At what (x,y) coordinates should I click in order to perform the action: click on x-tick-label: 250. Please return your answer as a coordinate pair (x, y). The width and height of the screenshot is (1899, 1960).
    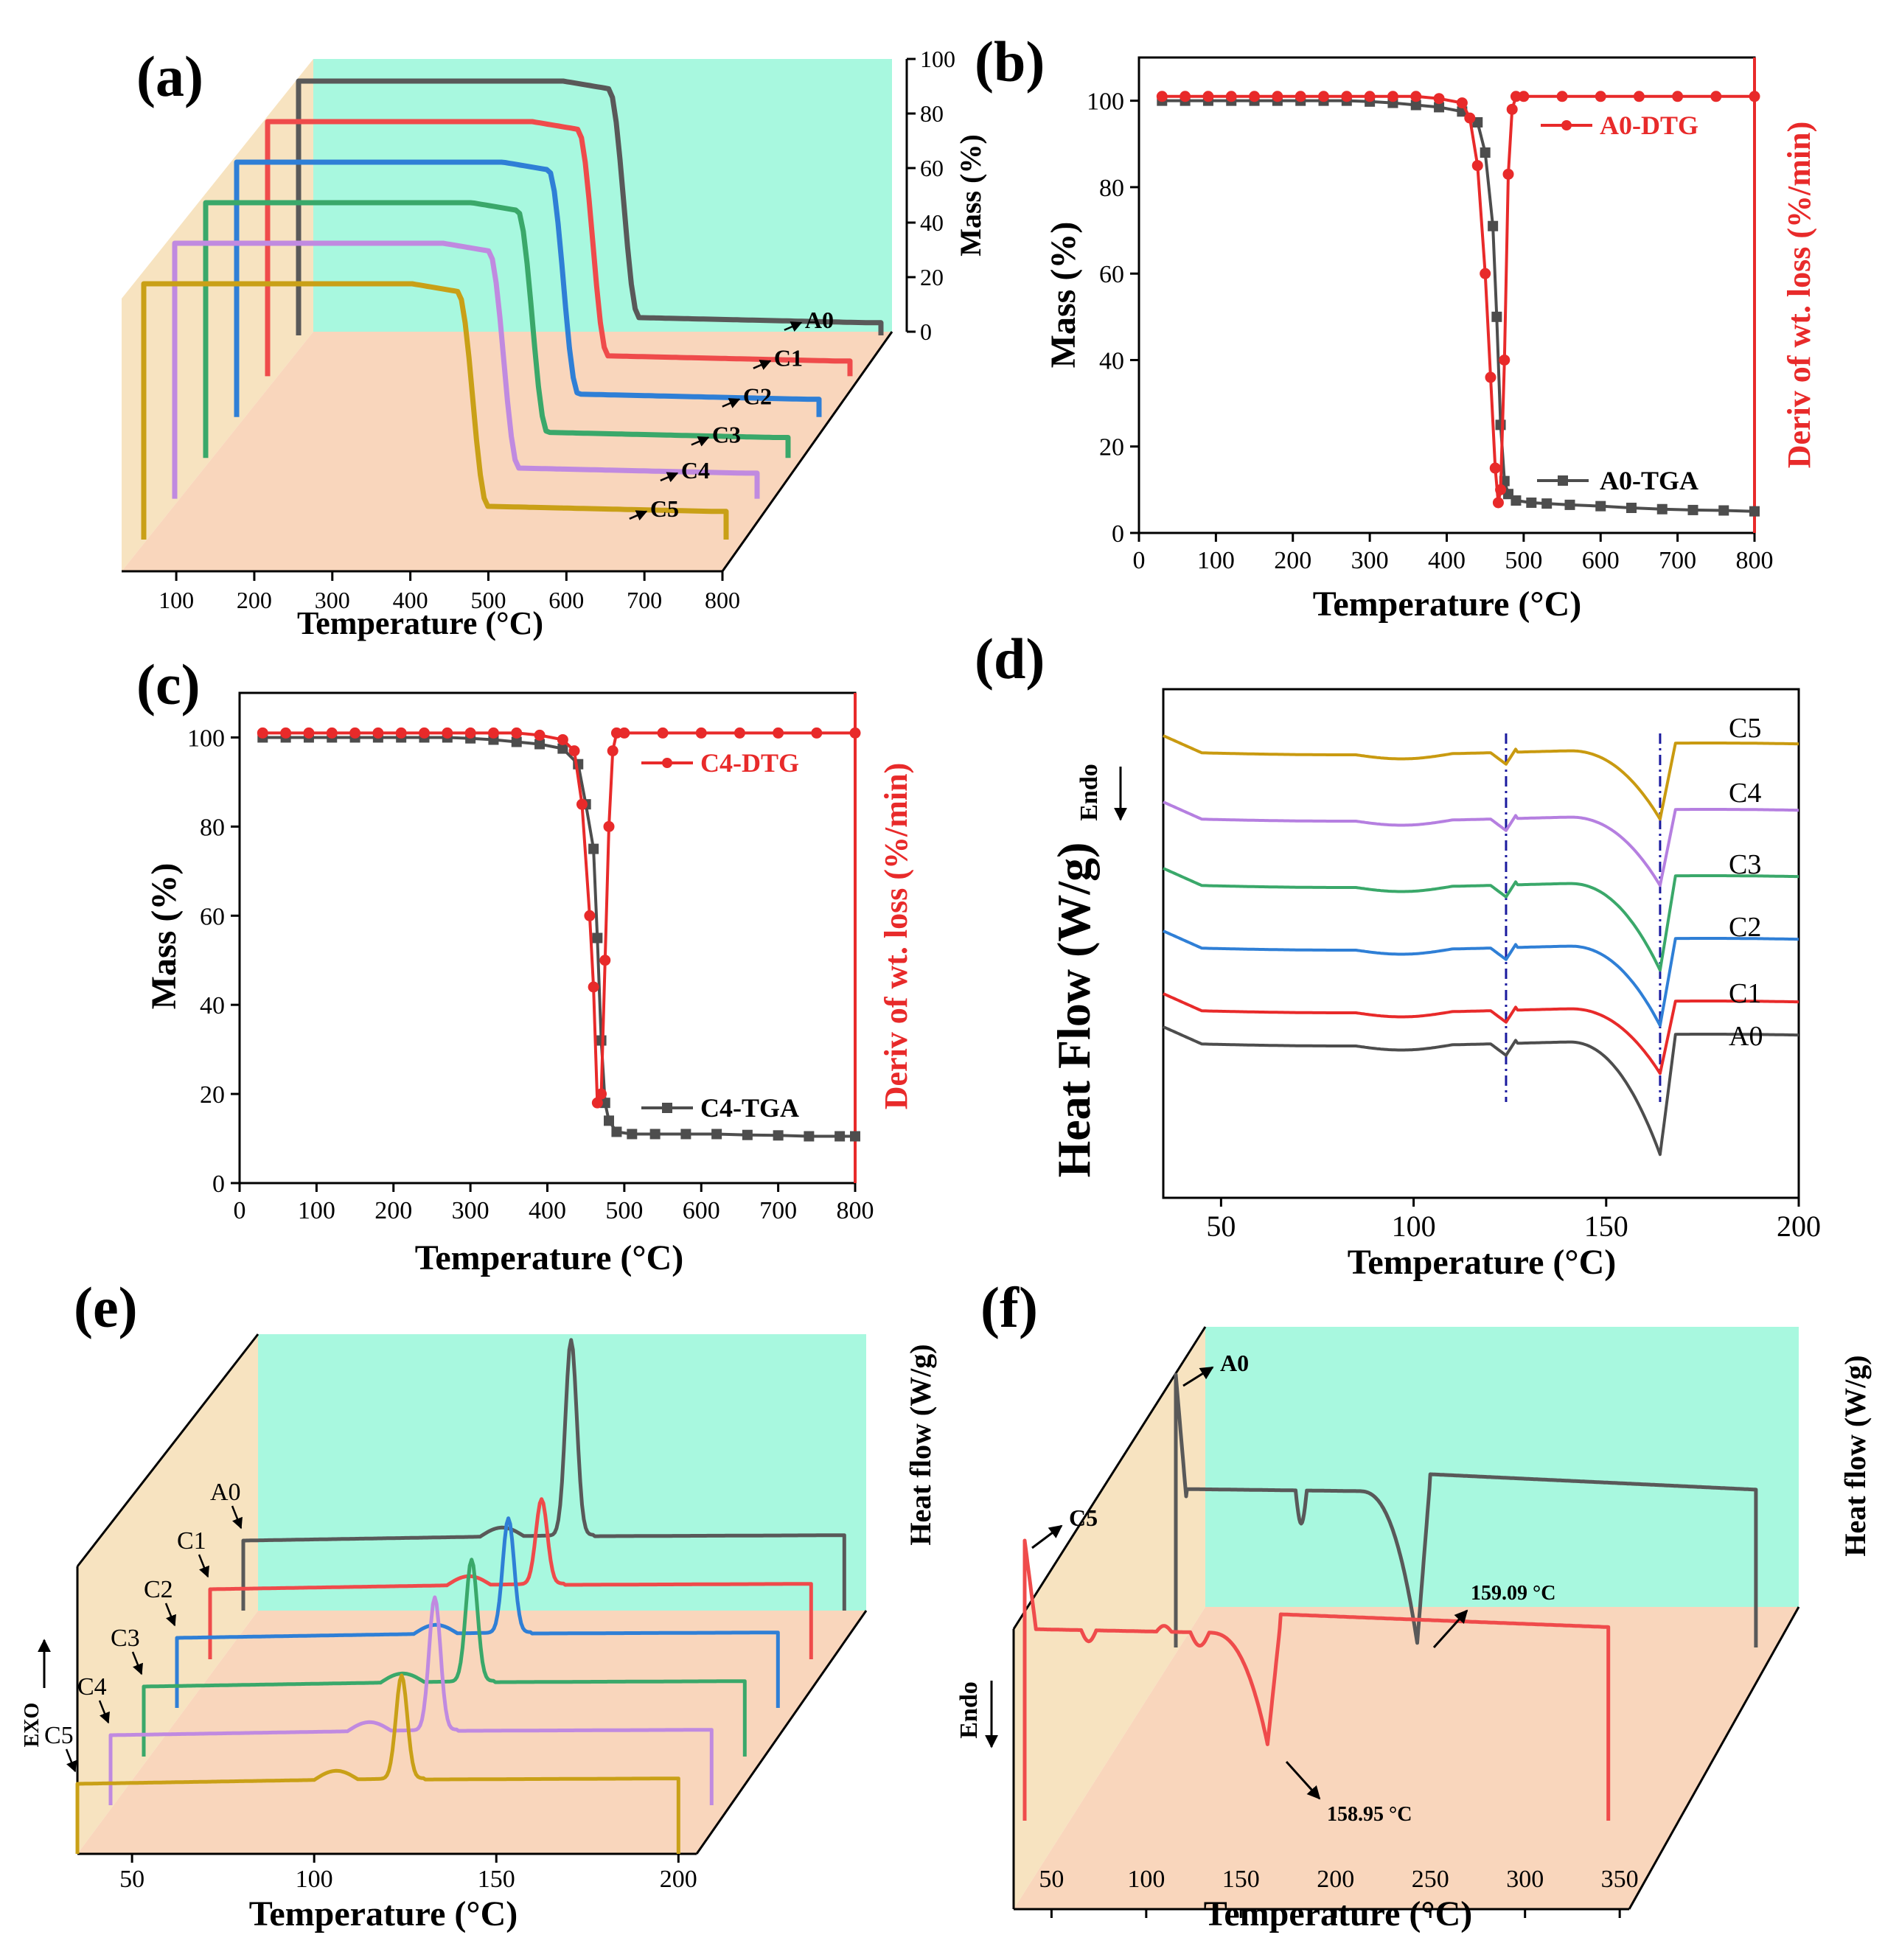
    Looking at the image, I should click on (1430, 1879).